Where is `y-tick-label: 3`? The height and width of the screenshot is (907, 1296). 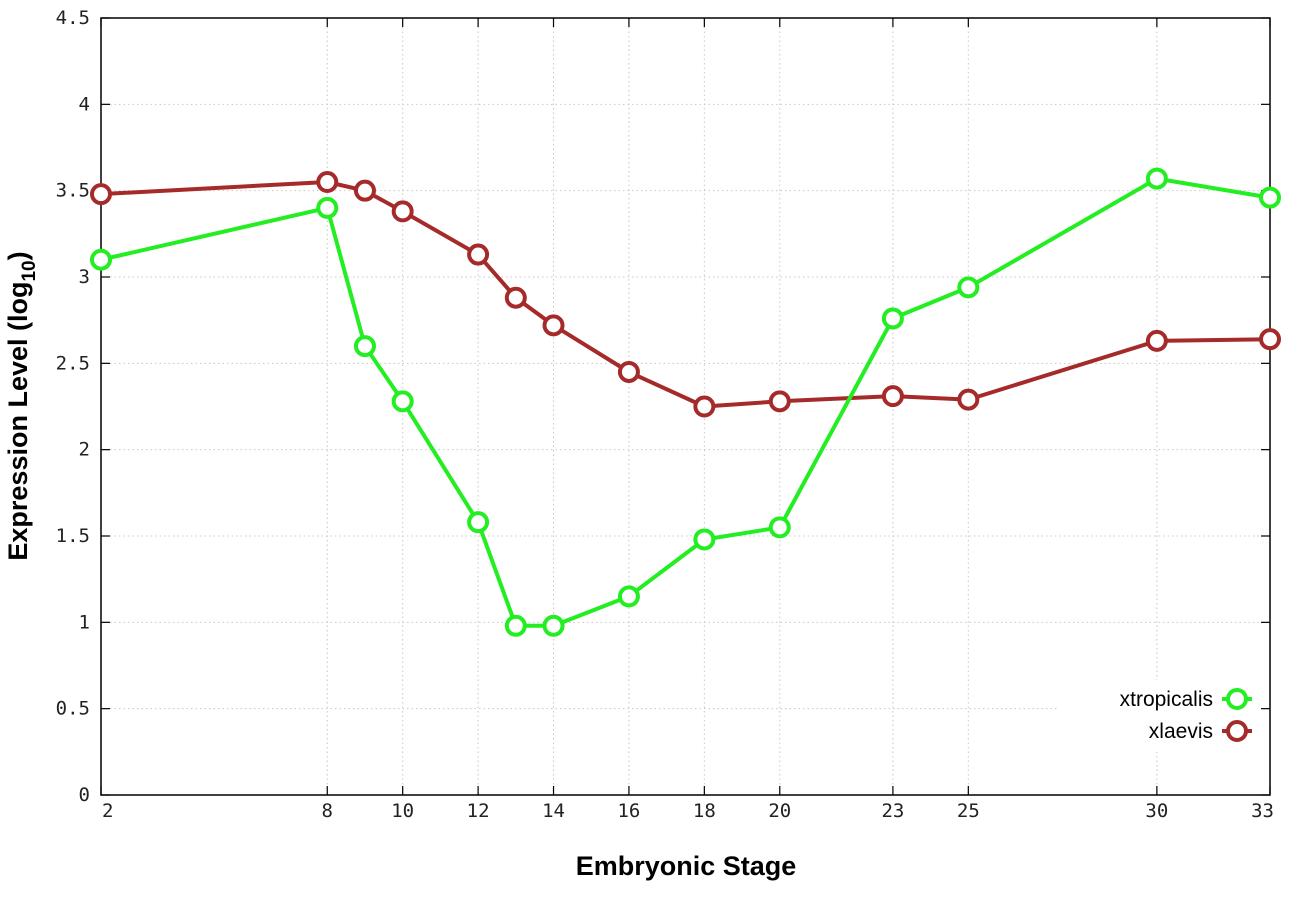 y-tick-label: 3 is located at coordinates (84, 277).